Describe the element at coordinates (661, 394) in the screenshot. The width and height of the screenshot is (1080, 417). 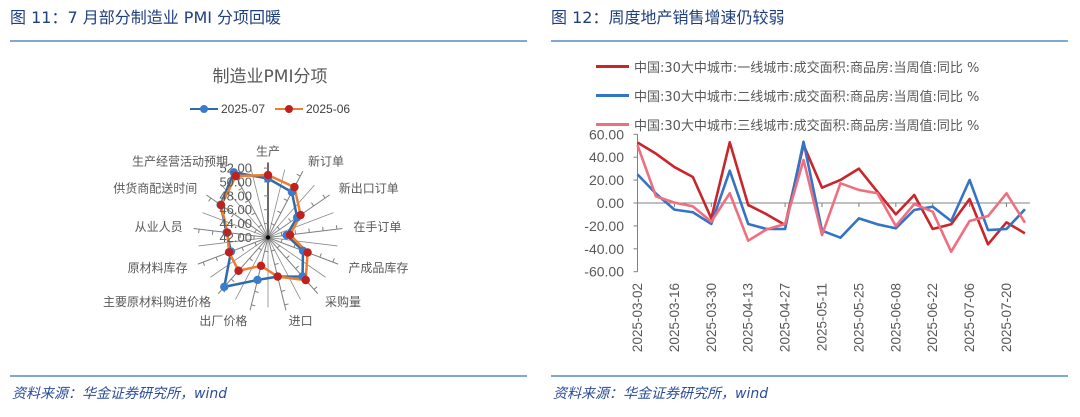
I see `figure-12-source: 资料来源：华金证券研究所，wind` at that location.